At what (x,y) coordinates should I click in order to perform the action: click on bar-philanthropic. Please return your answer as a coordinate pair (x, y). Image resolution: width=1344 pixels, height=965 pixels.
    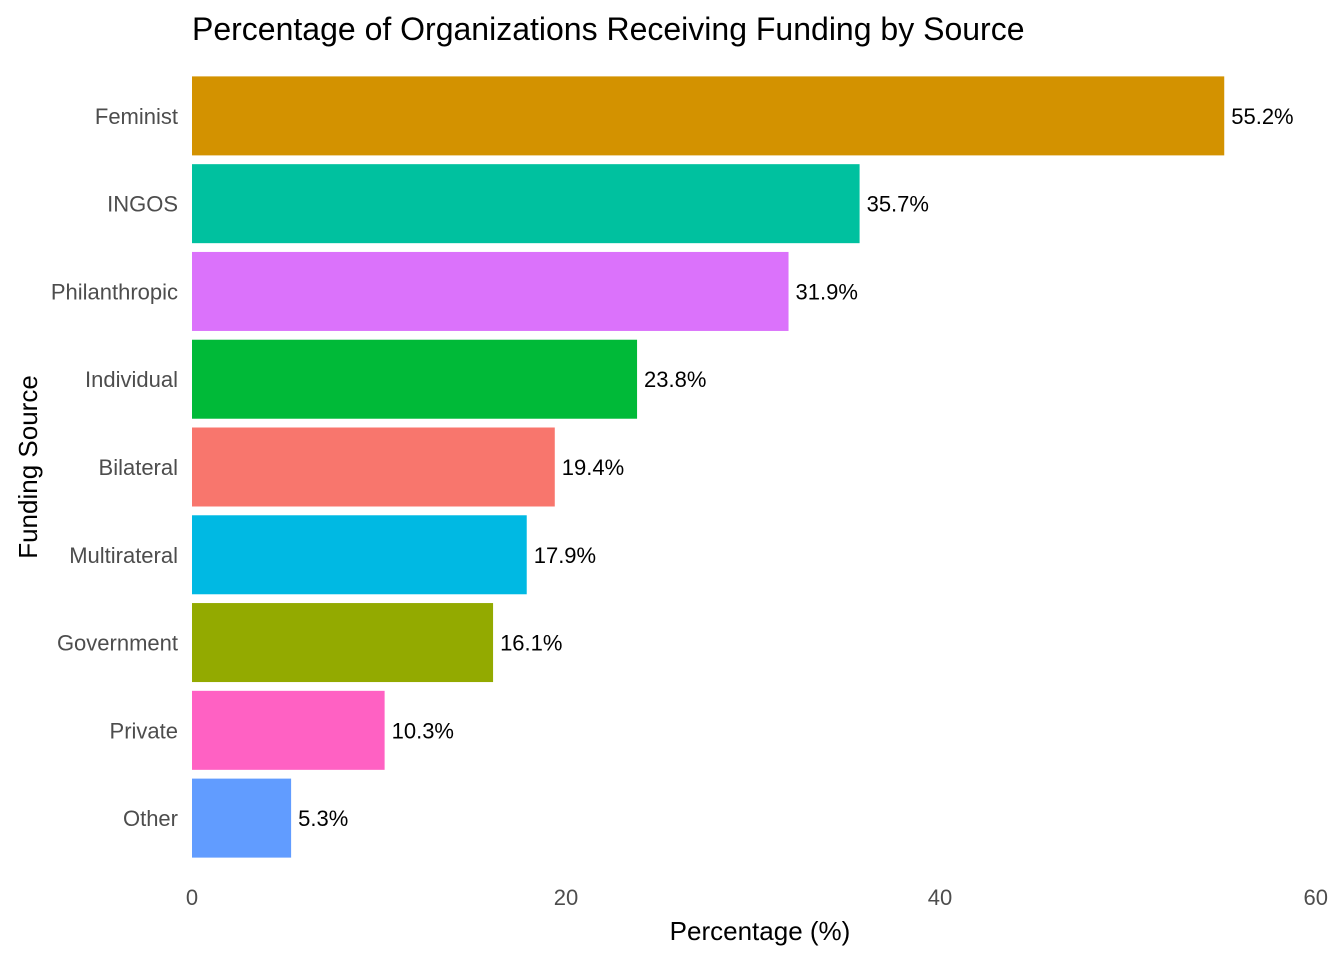
    Looking at the image, I should click on (490, 291).